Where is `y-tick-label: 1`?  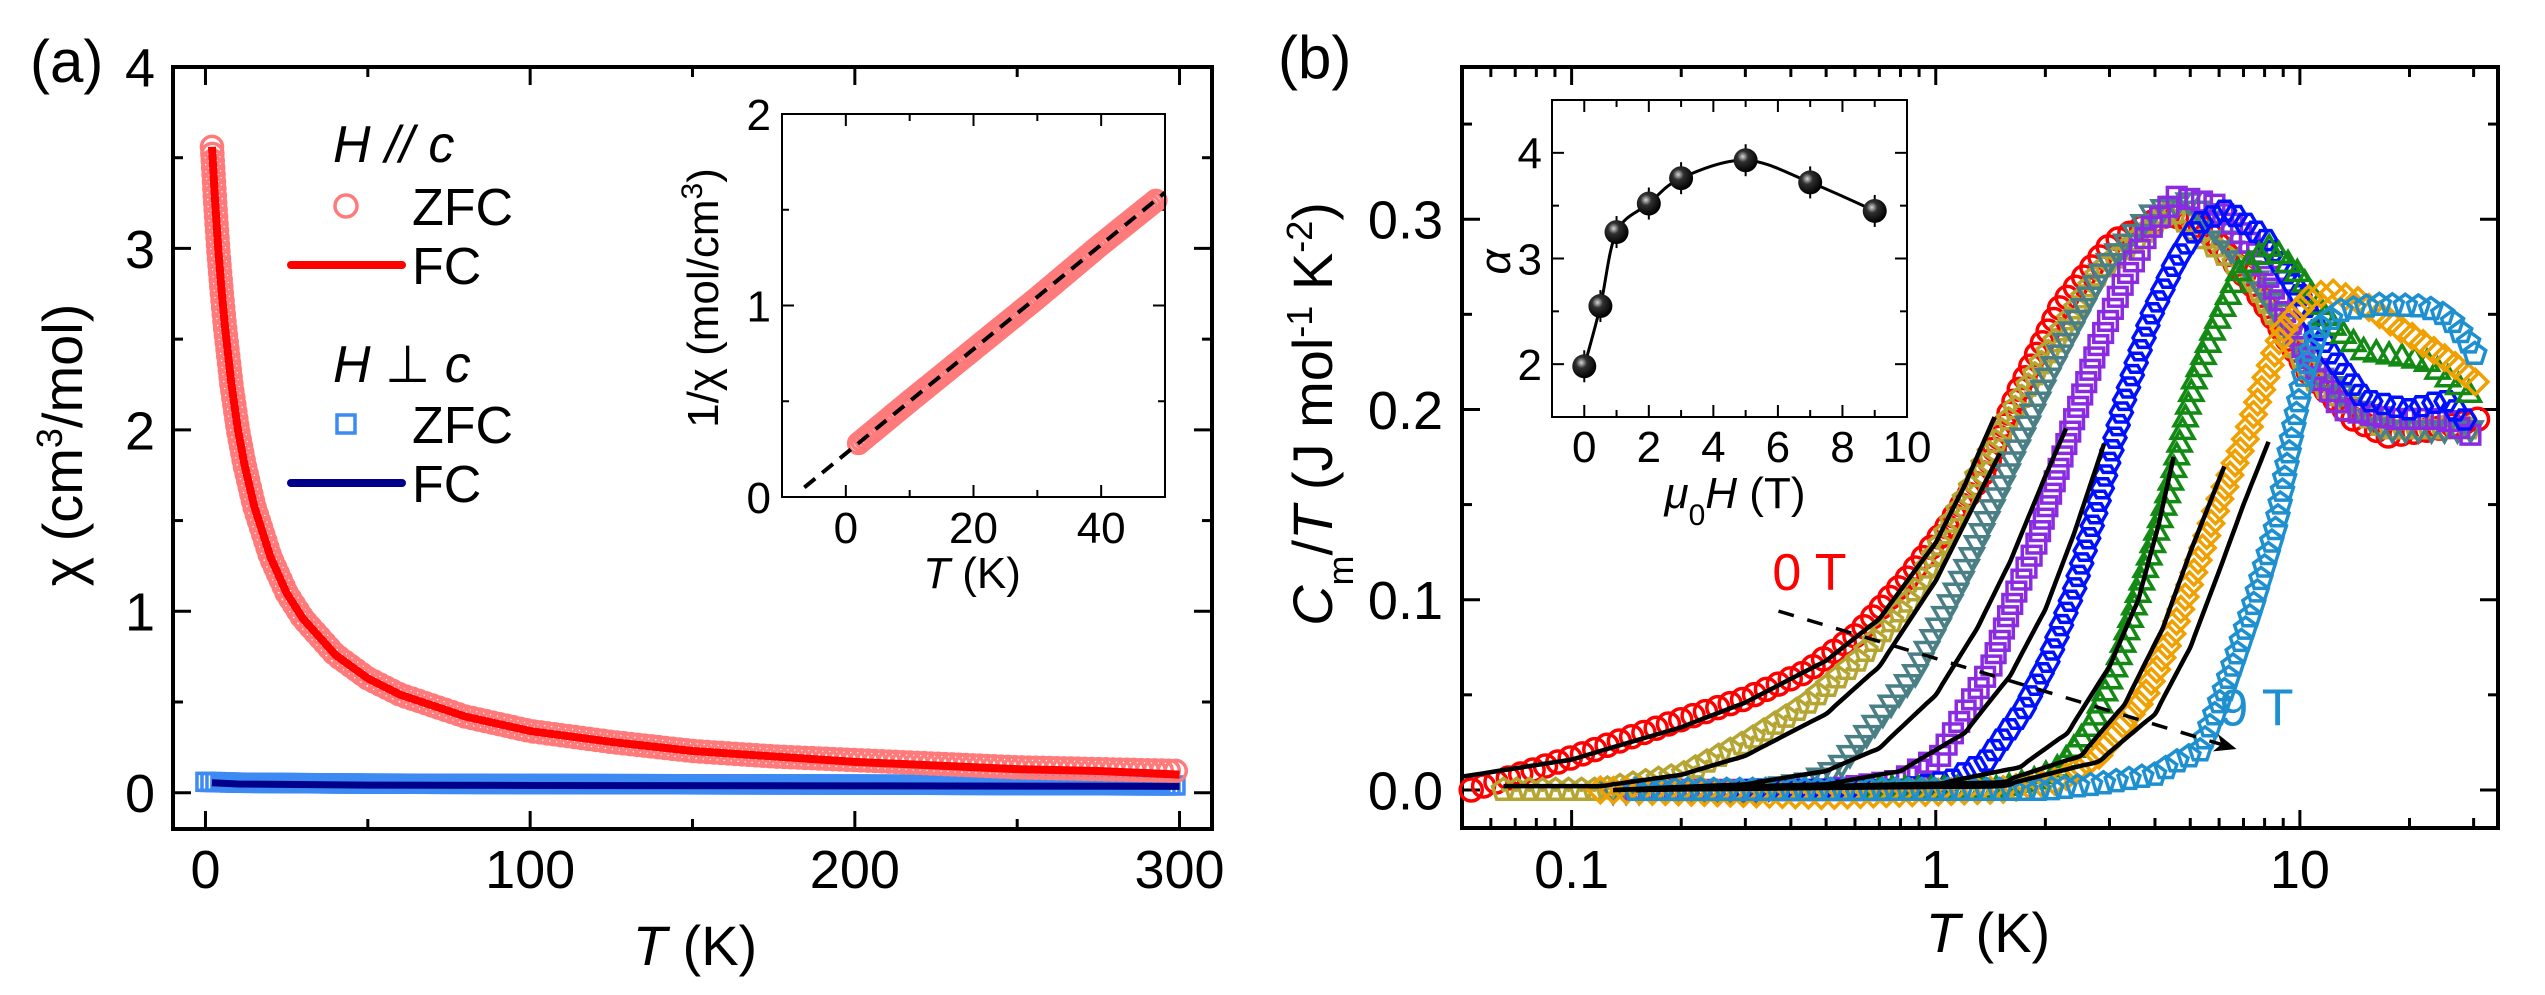
y-tick-label: 1 is located at coordinates (759, 306).